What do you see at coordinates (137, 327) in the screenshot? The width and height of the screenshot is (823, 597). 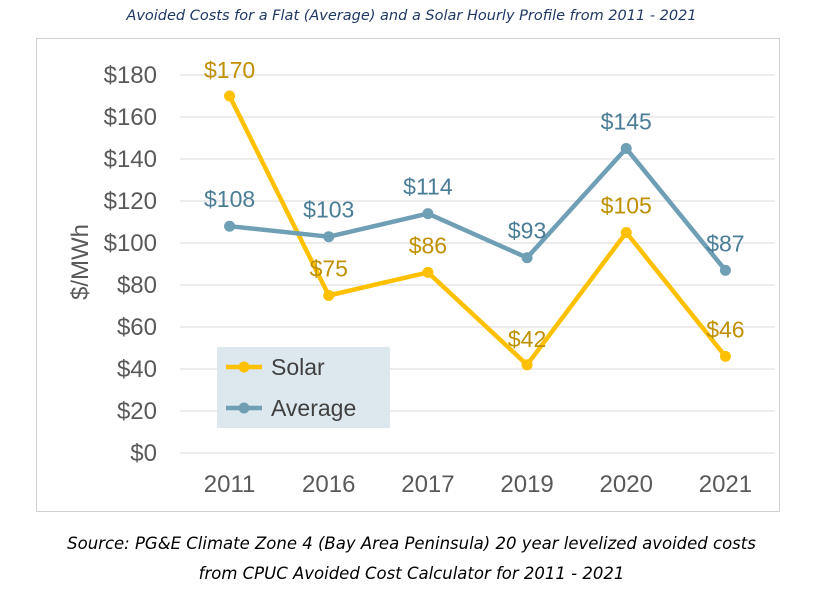 I see `y-tick-label: $60` at bounding box center [137, 327].